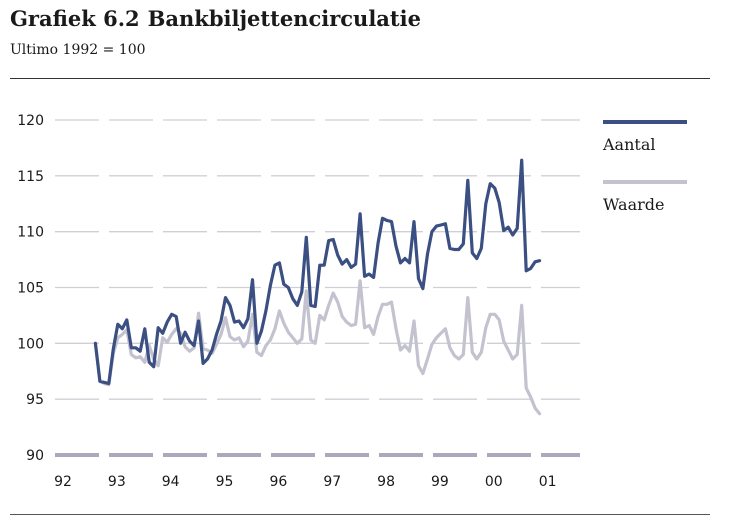  What do you see at coordinates (117, 482) in the screenshot?
I see `x-tick-label: 93` at bounding box center [117, 482].